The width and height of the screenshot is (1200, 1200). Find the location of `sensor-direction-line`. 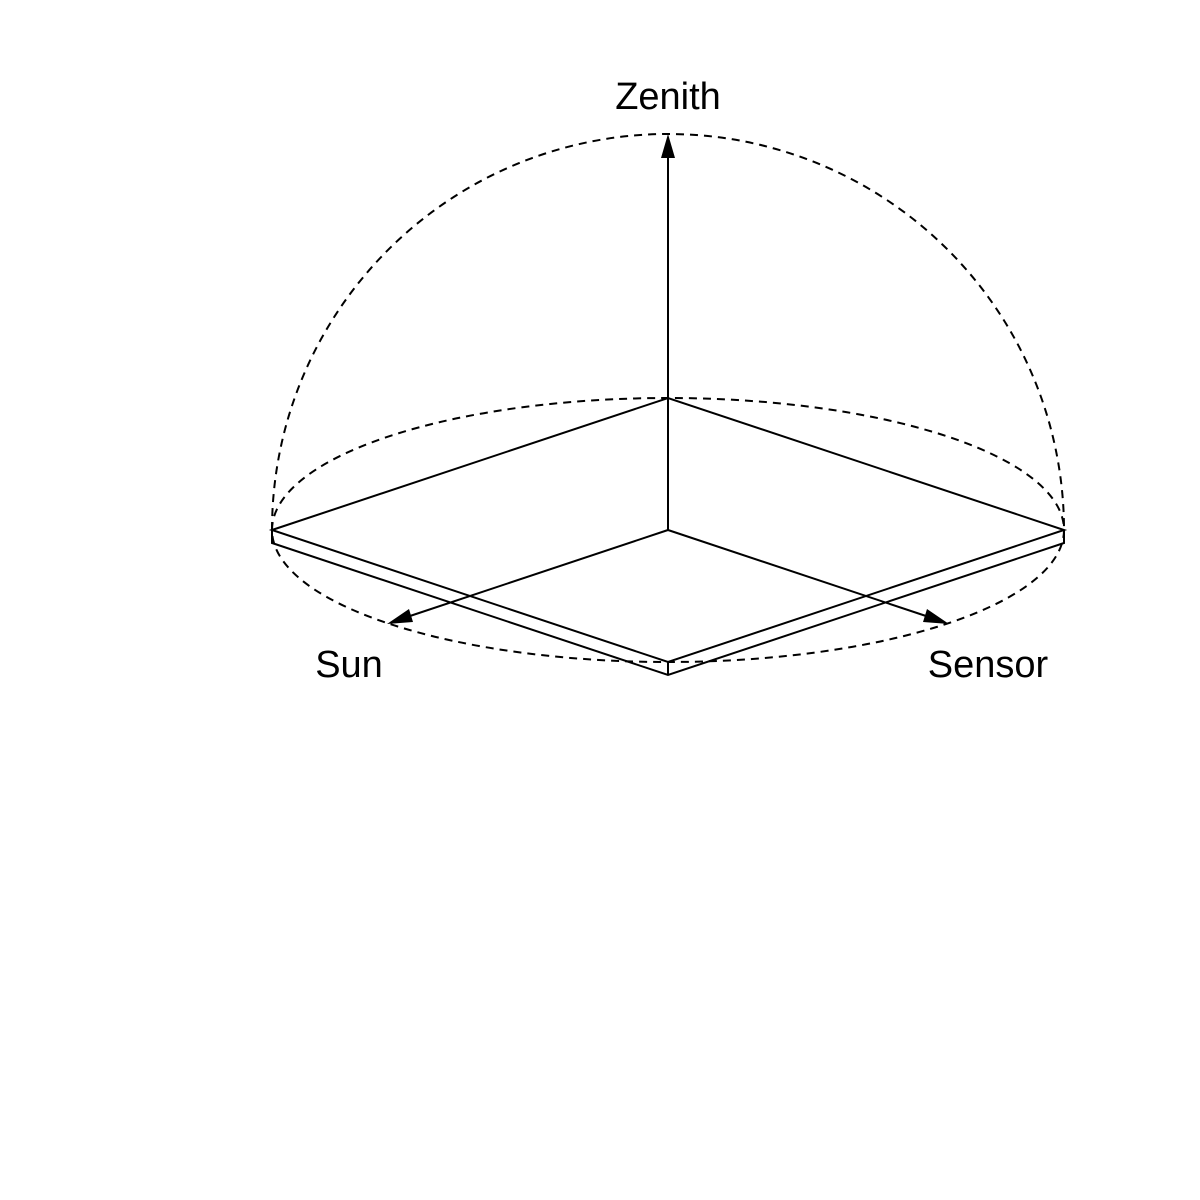

sensor-direction-line is located at coordinates (800, 574).